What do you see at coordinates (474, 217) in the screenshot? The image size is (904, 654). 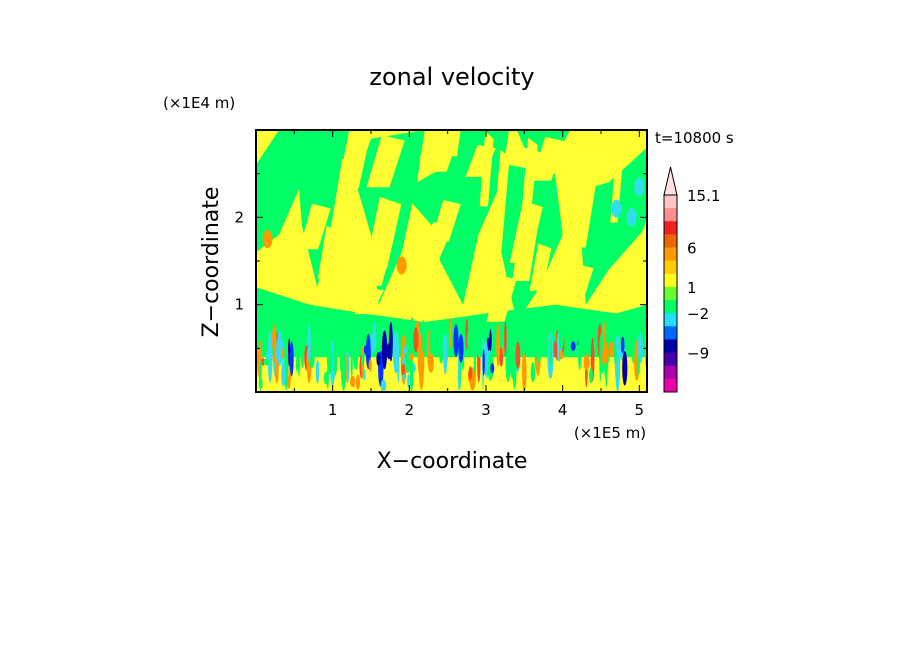 I see `green-band` at bounding box center [474, 217].